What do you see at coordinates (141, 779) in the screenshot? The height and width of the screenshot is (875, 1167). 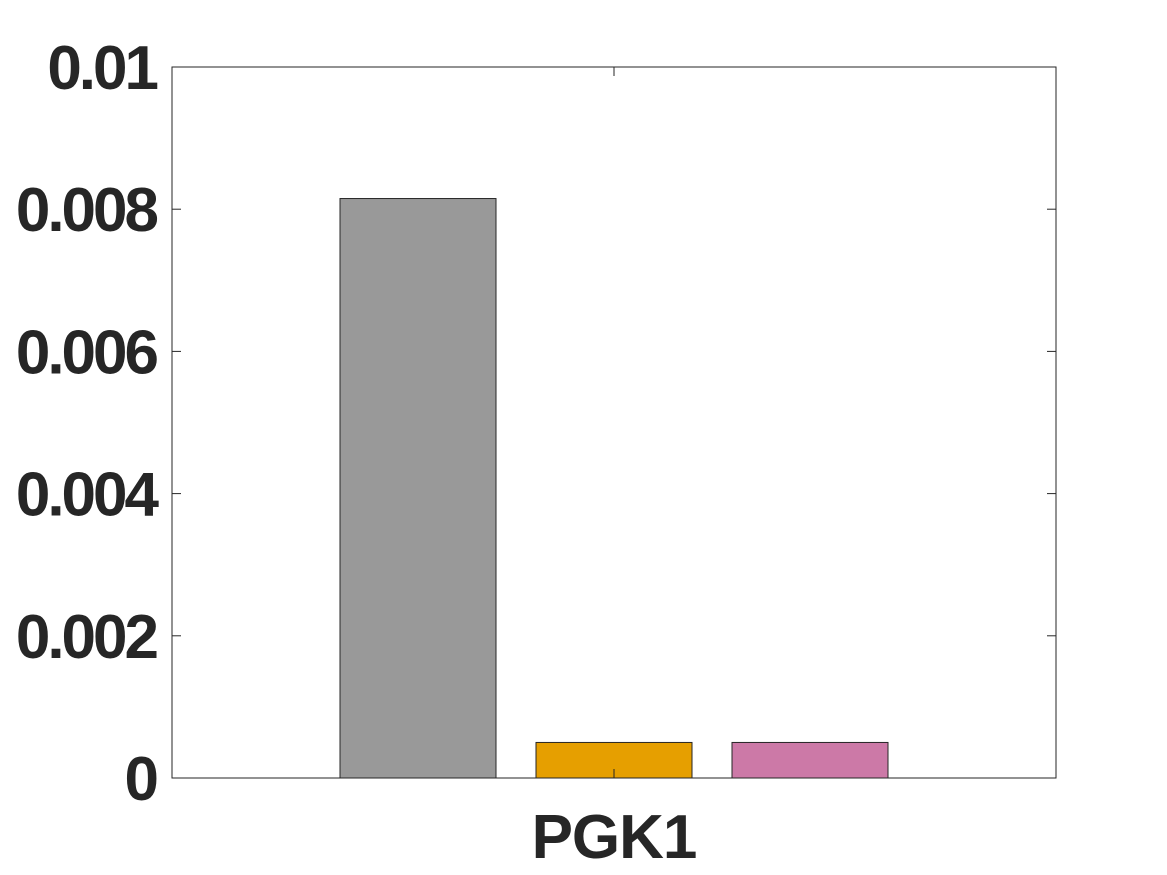 I see `y-tick-label-0: 0` at bounding box center [141, 779].